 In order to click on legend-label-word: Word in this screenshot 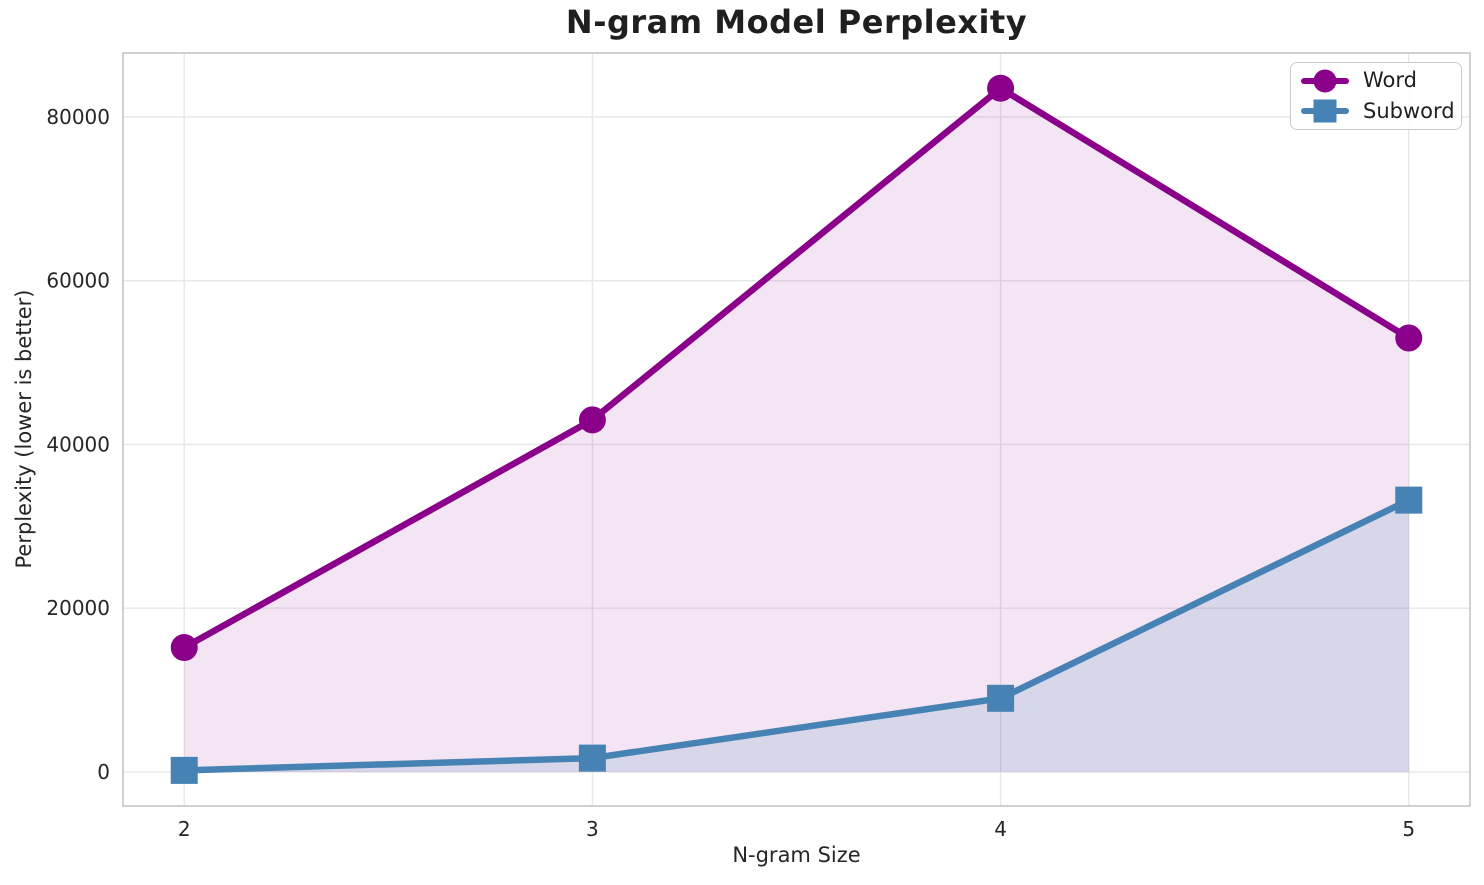, I will do `click(1390, 80)`.